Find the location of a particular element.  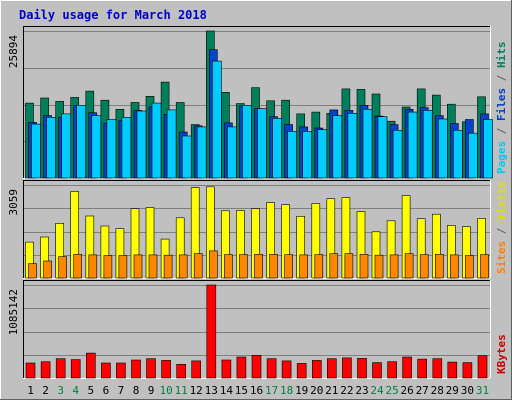

x-tick-label: 8 is located at coordinates (136, 390).